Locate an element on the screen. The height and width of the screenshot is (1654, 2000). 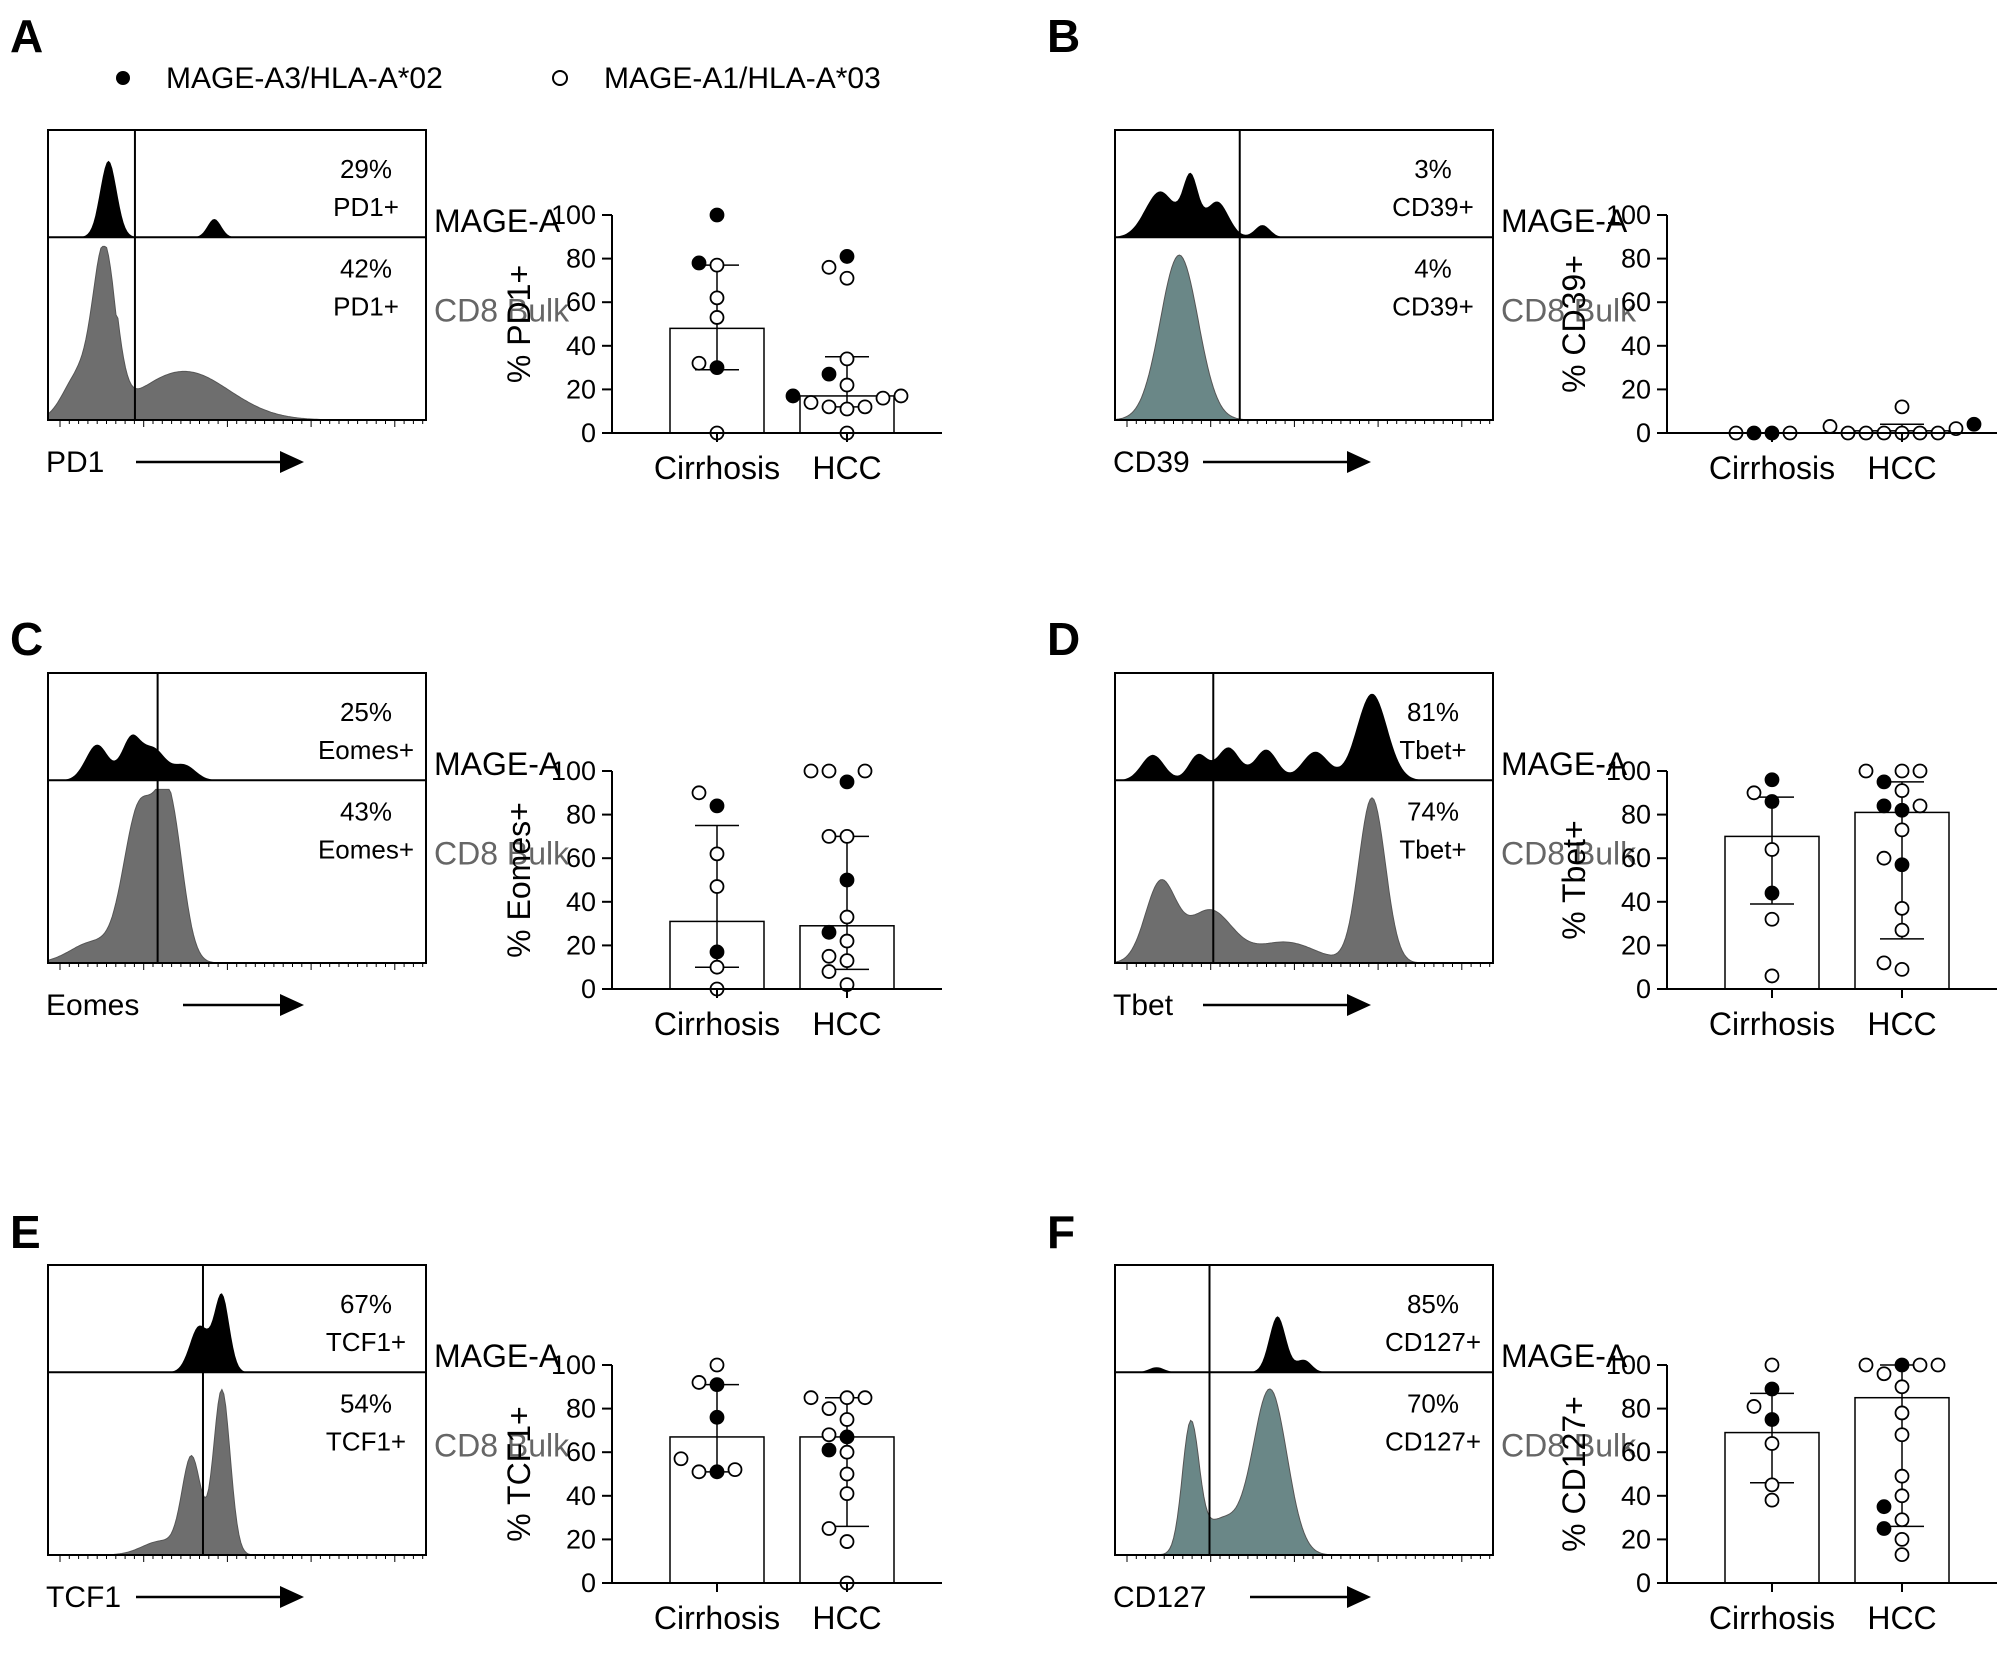
histogram: 25% Eomes+ 43% Eomes+ MAGE-A CD8 Bulk Eomes is located at coordinates (308, 847).